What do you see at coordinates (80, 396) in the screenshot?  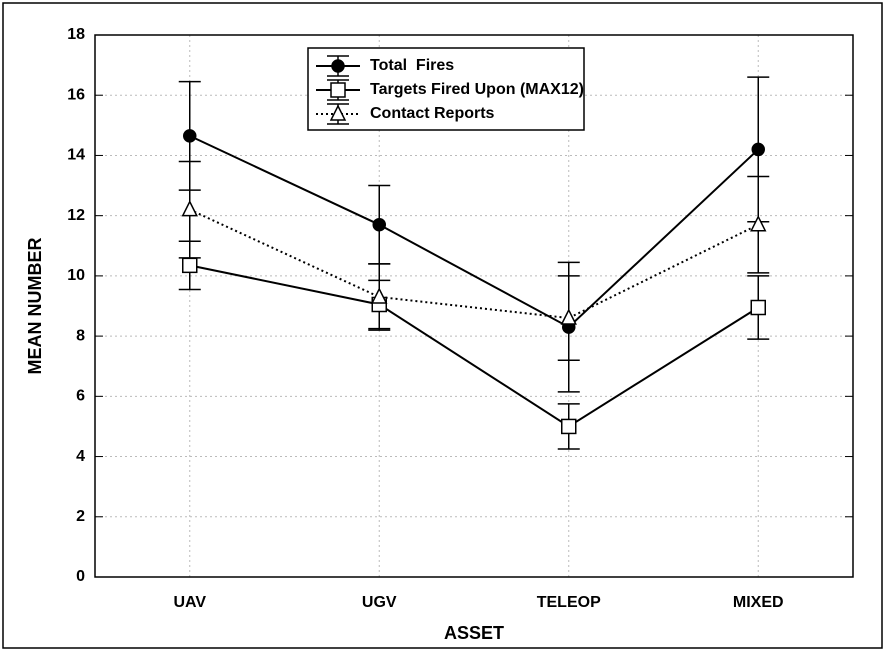 I see `y-tick-label: 6` at bounding box center [80, 396].